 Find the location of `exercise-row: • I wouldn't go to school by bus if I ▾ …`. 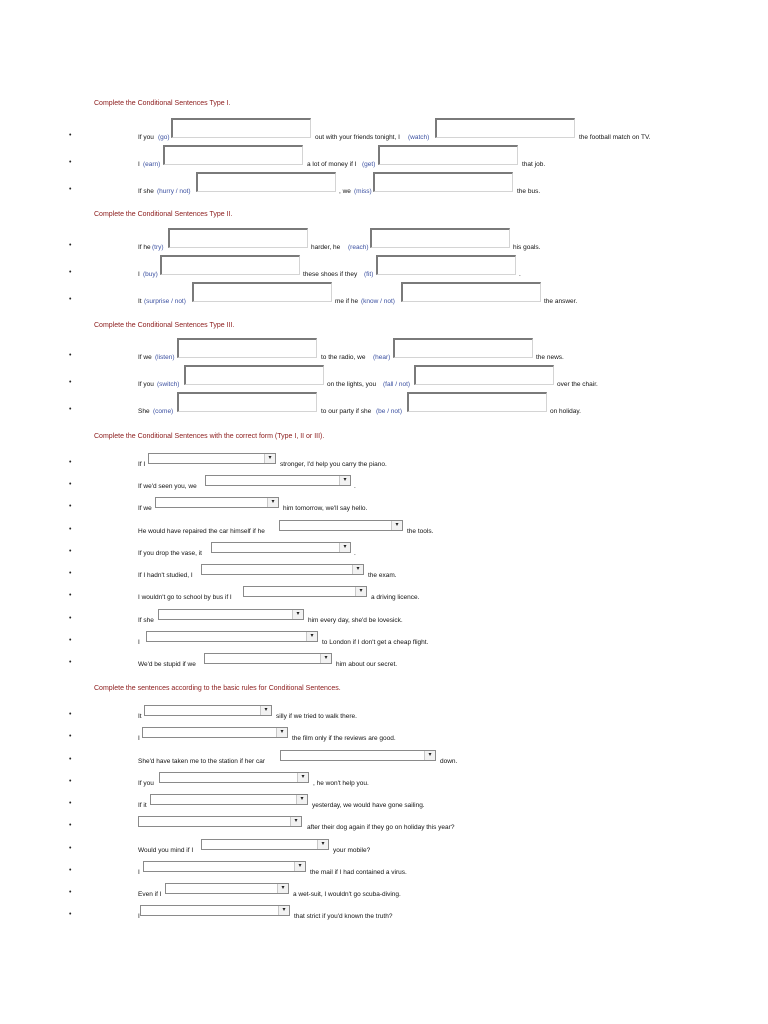

exercise-row: • I wouldn't go to school by bus if I ▾ … is located at coordinates (384, 601).